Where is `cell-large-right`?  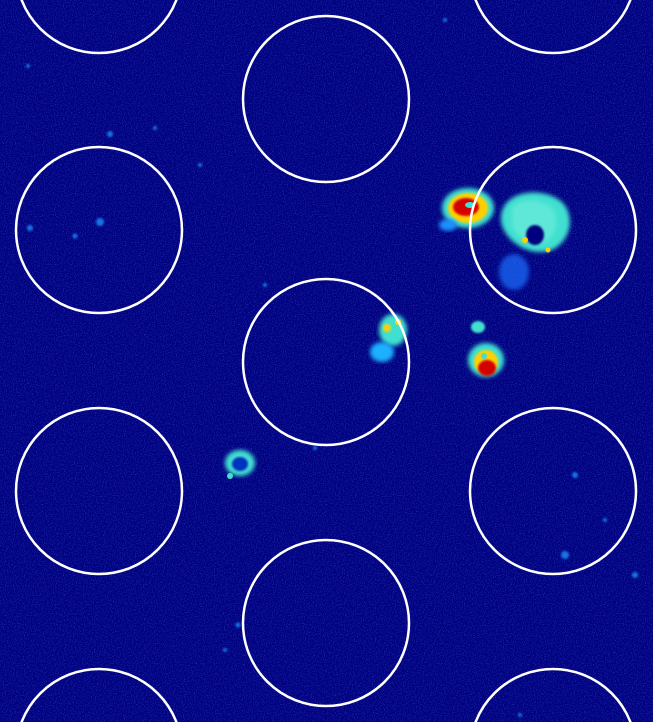
cell-large-right is located at coordinates (535, 222).